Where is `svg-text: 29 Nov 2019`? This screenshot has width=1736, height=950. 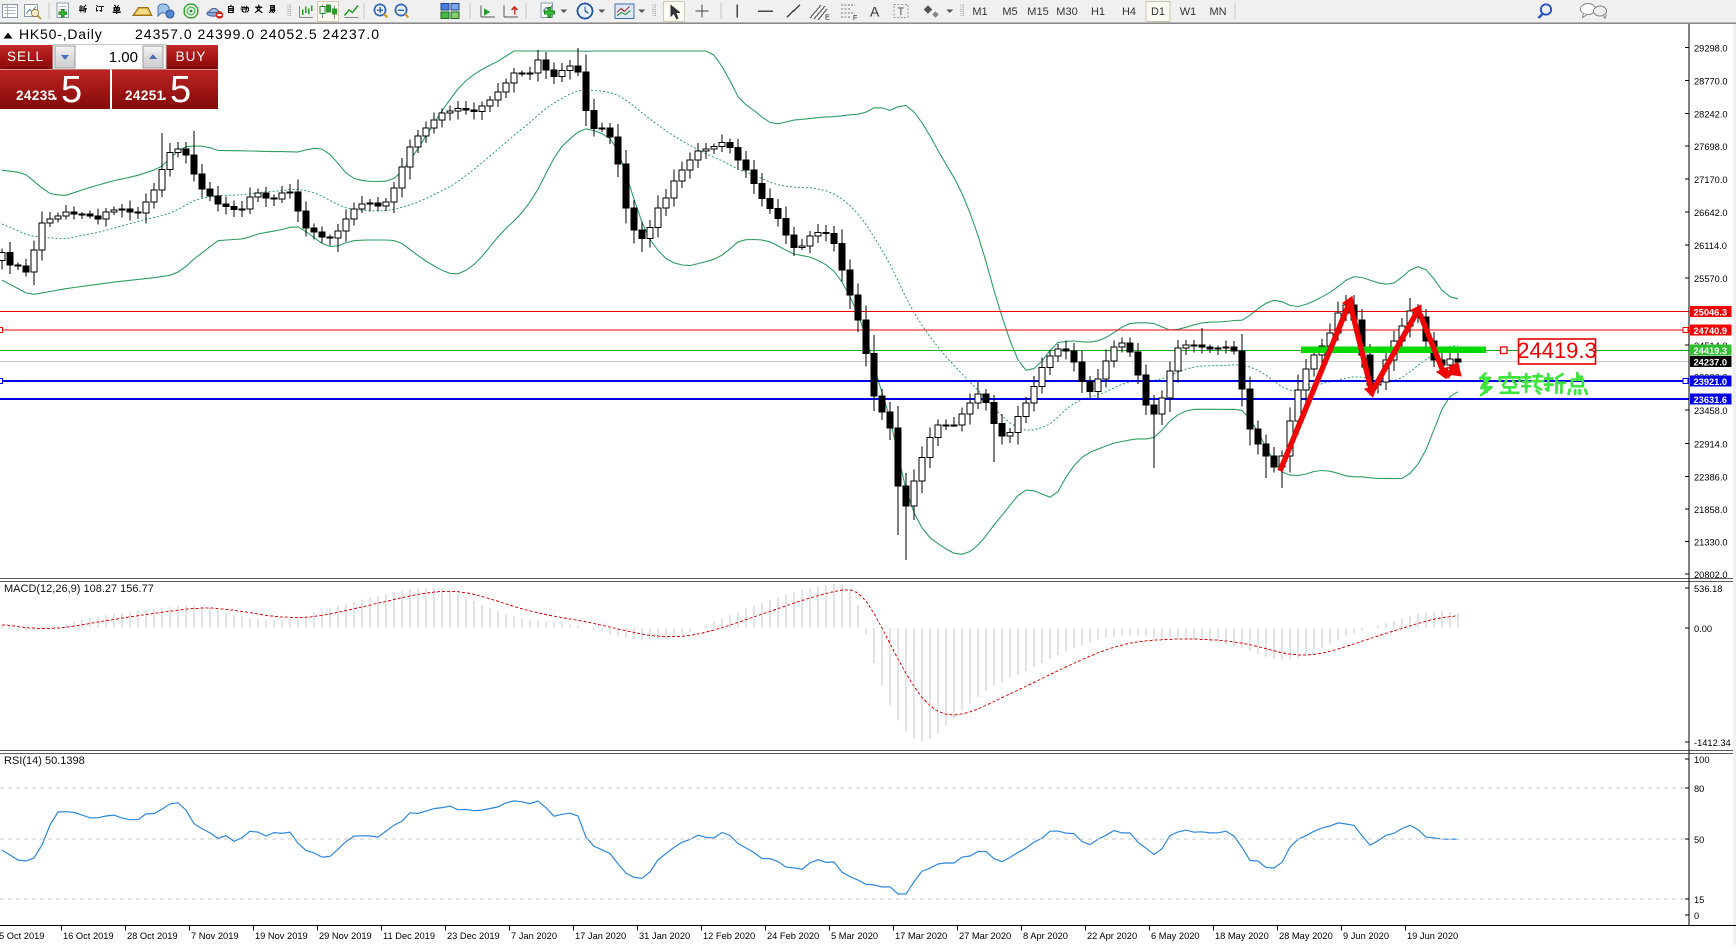
svg-text: 29 Nov 2019 is located at coordinates (345, 936).